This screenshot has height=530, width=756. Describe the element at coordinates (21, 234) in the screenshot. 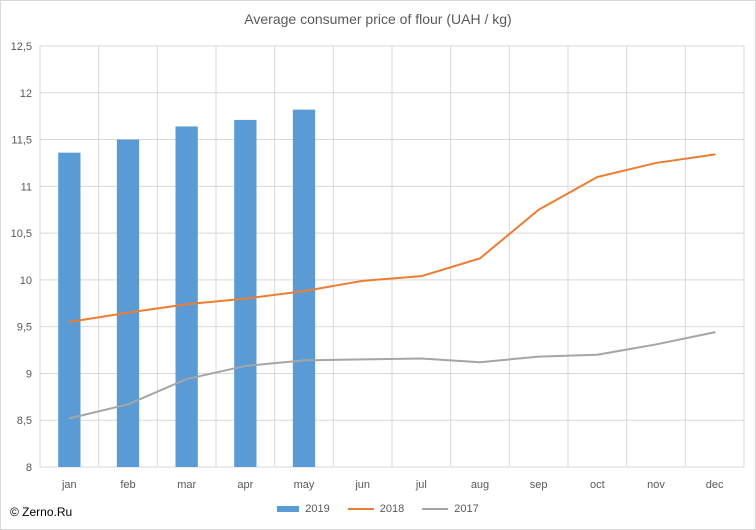

I see `y-tick-label: 10,5` at that location.